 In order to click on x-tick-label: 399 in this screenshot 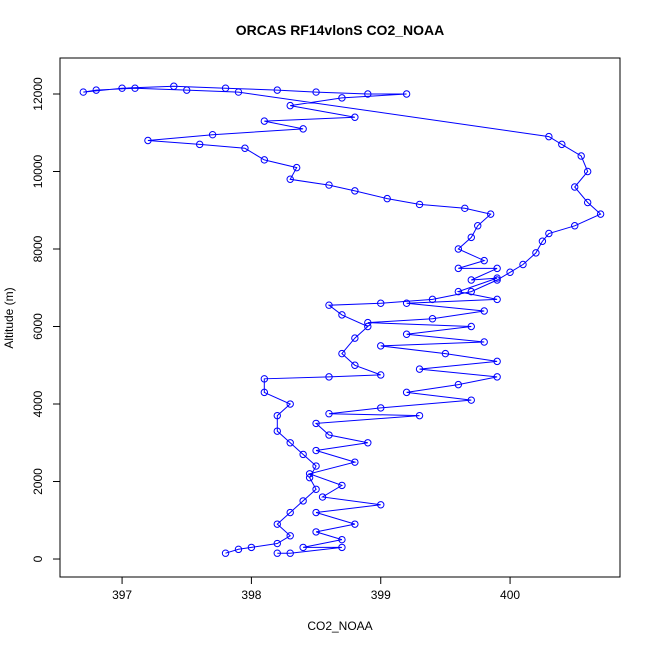, I will do `click(381, 595)`.